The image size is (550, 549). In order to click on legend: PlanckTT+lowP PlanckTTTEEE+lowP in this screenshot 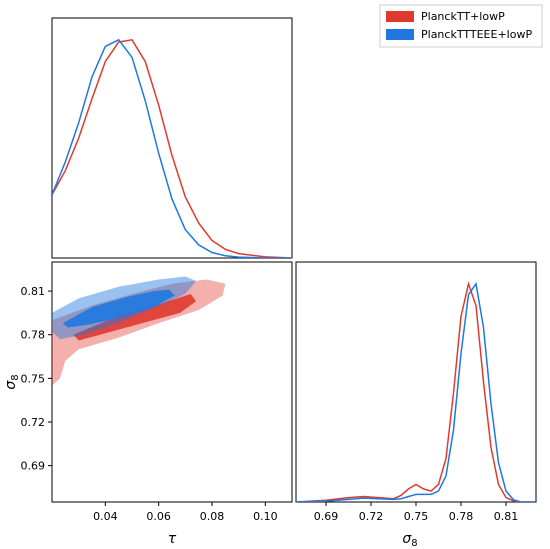, I will do `click(461, 26)`.